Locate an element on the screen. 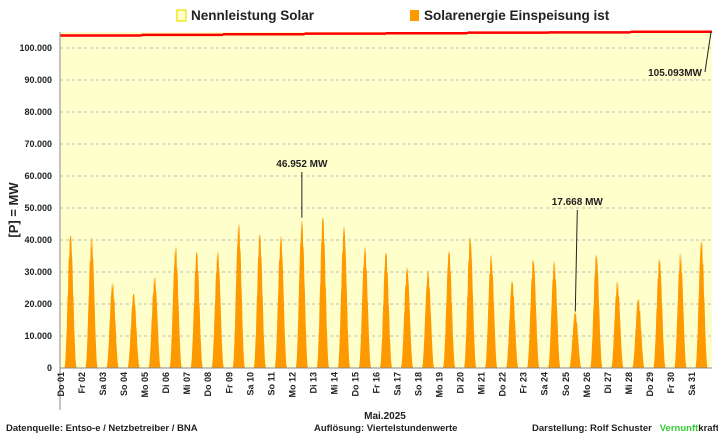 This screenshot has width=718, height=437. brand-rest: kraft is located at coordinates (708, 428).